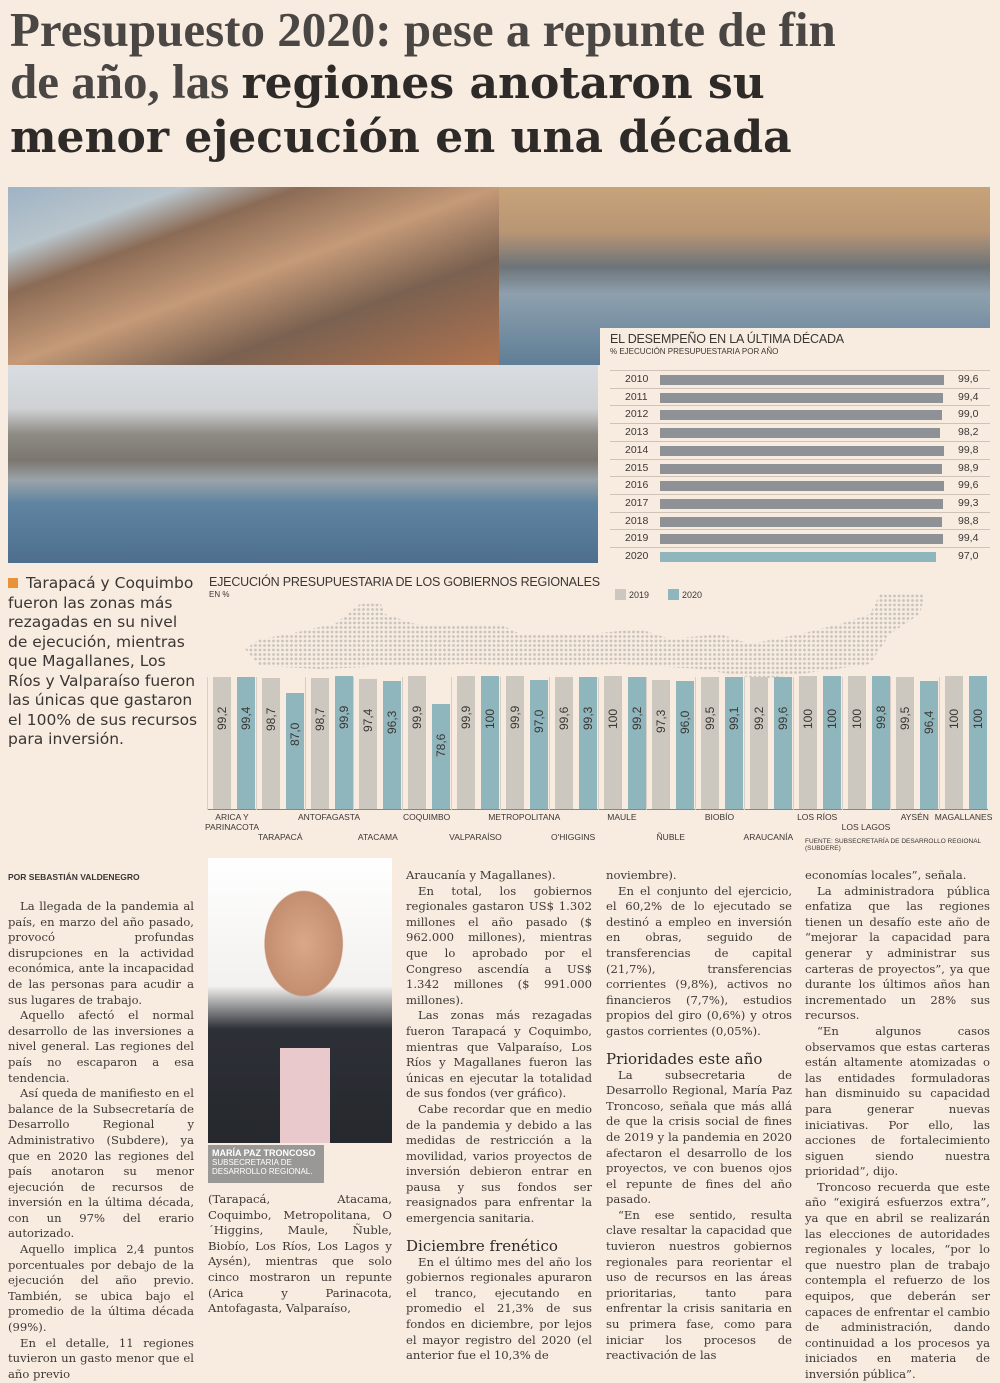  What do you see at coordinates (800, 520) in the screenshot?
I see `decade-row: 2018 98,8` at bounding box center [800, 520].